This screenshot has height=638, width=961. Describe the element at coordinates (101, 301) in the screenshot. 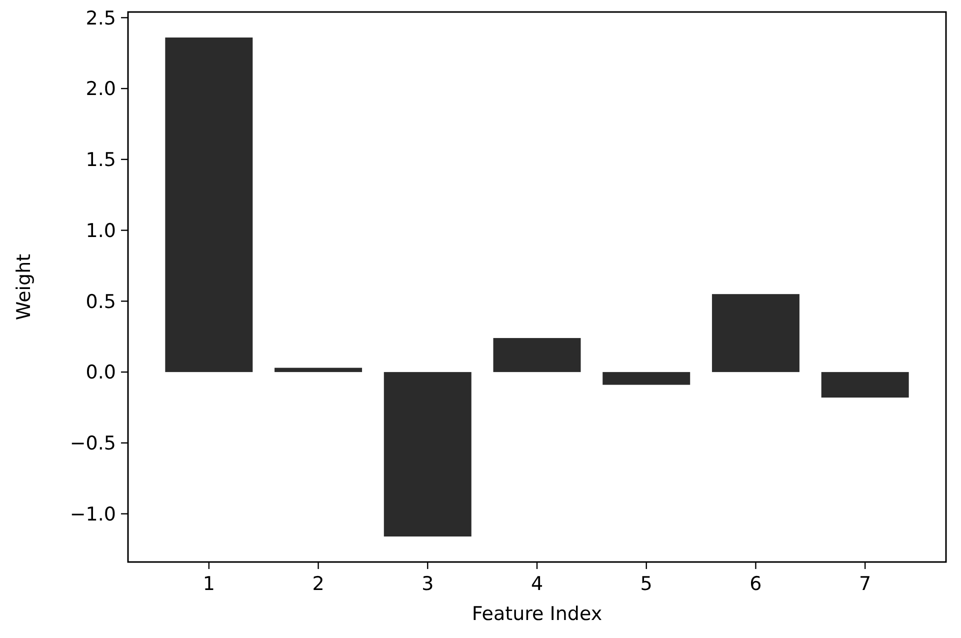

I see `y-tick-label: 0.5` at that location.